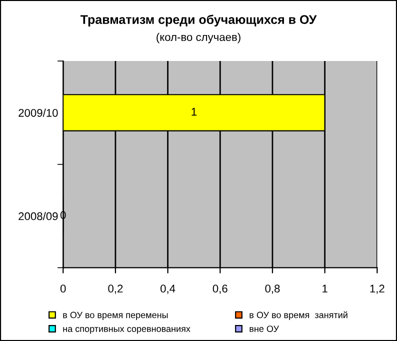  I want to click on legend-label: вне ОУ, so click(265, 329).